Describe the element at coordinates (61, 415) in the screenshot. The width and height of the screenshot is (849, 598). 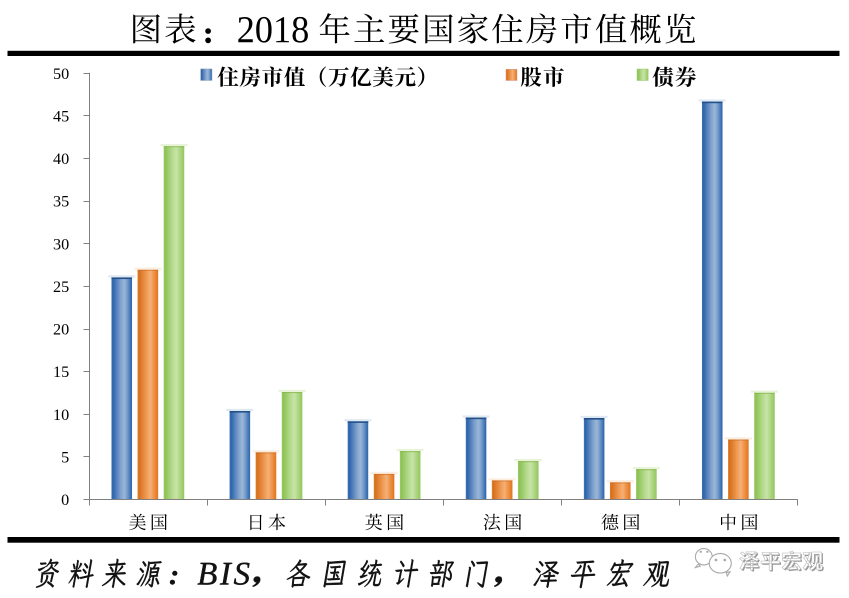
I see `svg-text: 10` at that location.